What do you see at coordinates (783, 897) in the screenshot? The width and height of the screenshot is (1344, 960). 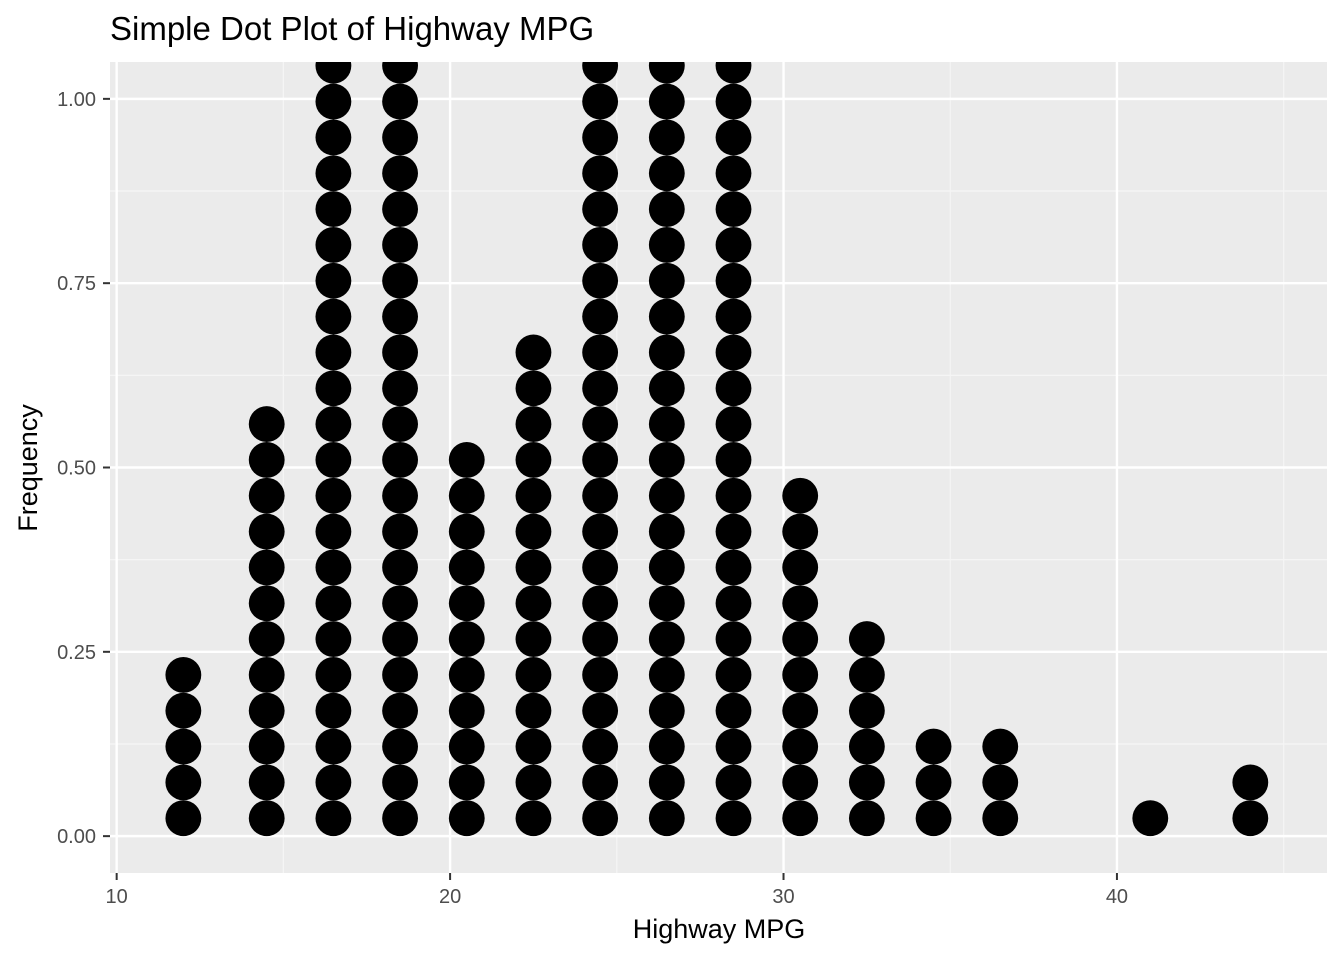 I see `x-tick-label: 30` at bounding box center [783, 897].